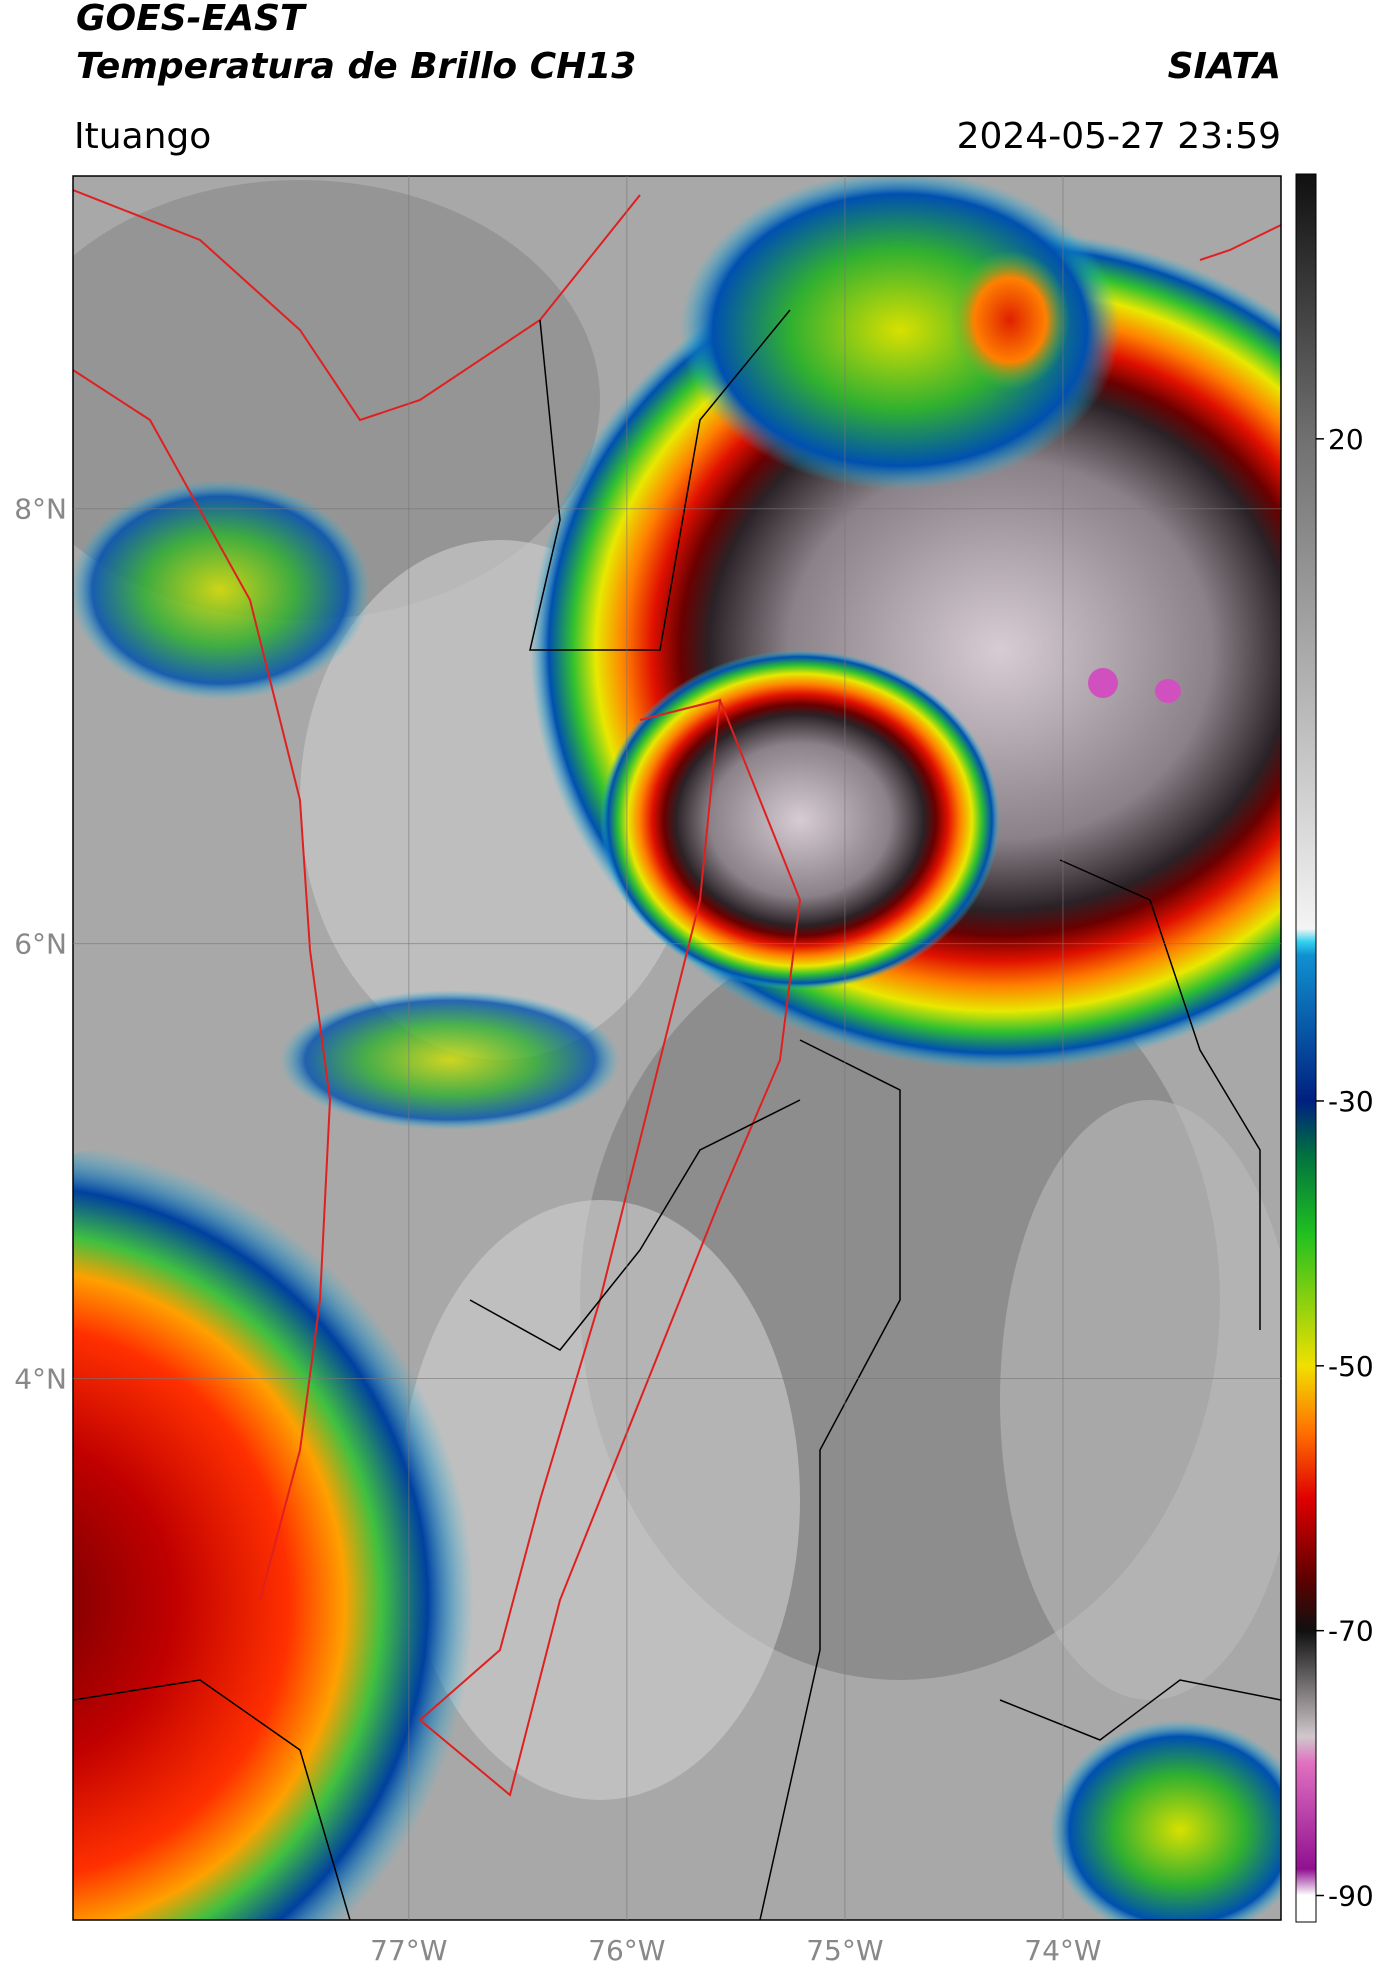  What do you see at coordinates (626, 1950) in the screenshot?
I see `lon-label: 76°W` at bounding box center [626, 1950].